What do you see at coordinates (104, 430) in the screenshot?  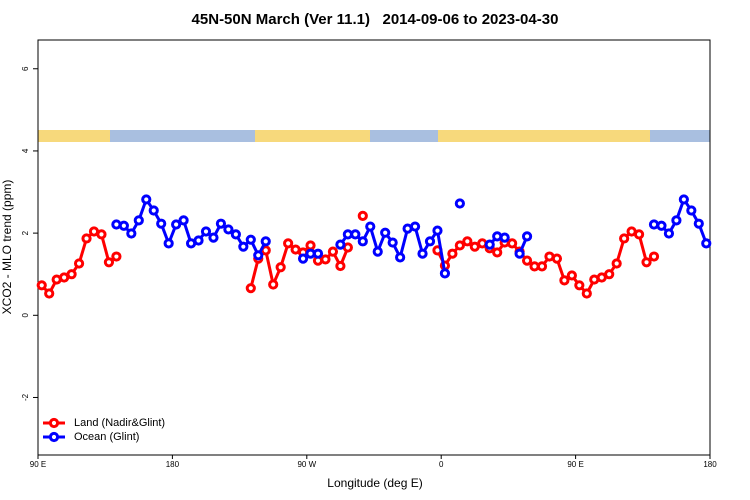 I see `legend: Land (Nadir&Glint) Ocean (Glint)` at bounding box center [104, 430].